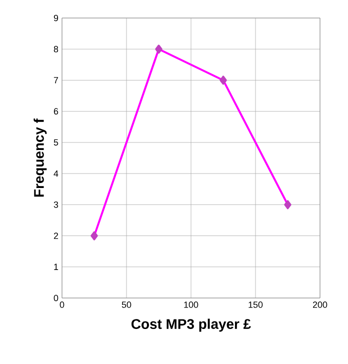  Describe the element at coordinates (255, 305) in the screenshot. I see `x-tick-label: 150` at that location.